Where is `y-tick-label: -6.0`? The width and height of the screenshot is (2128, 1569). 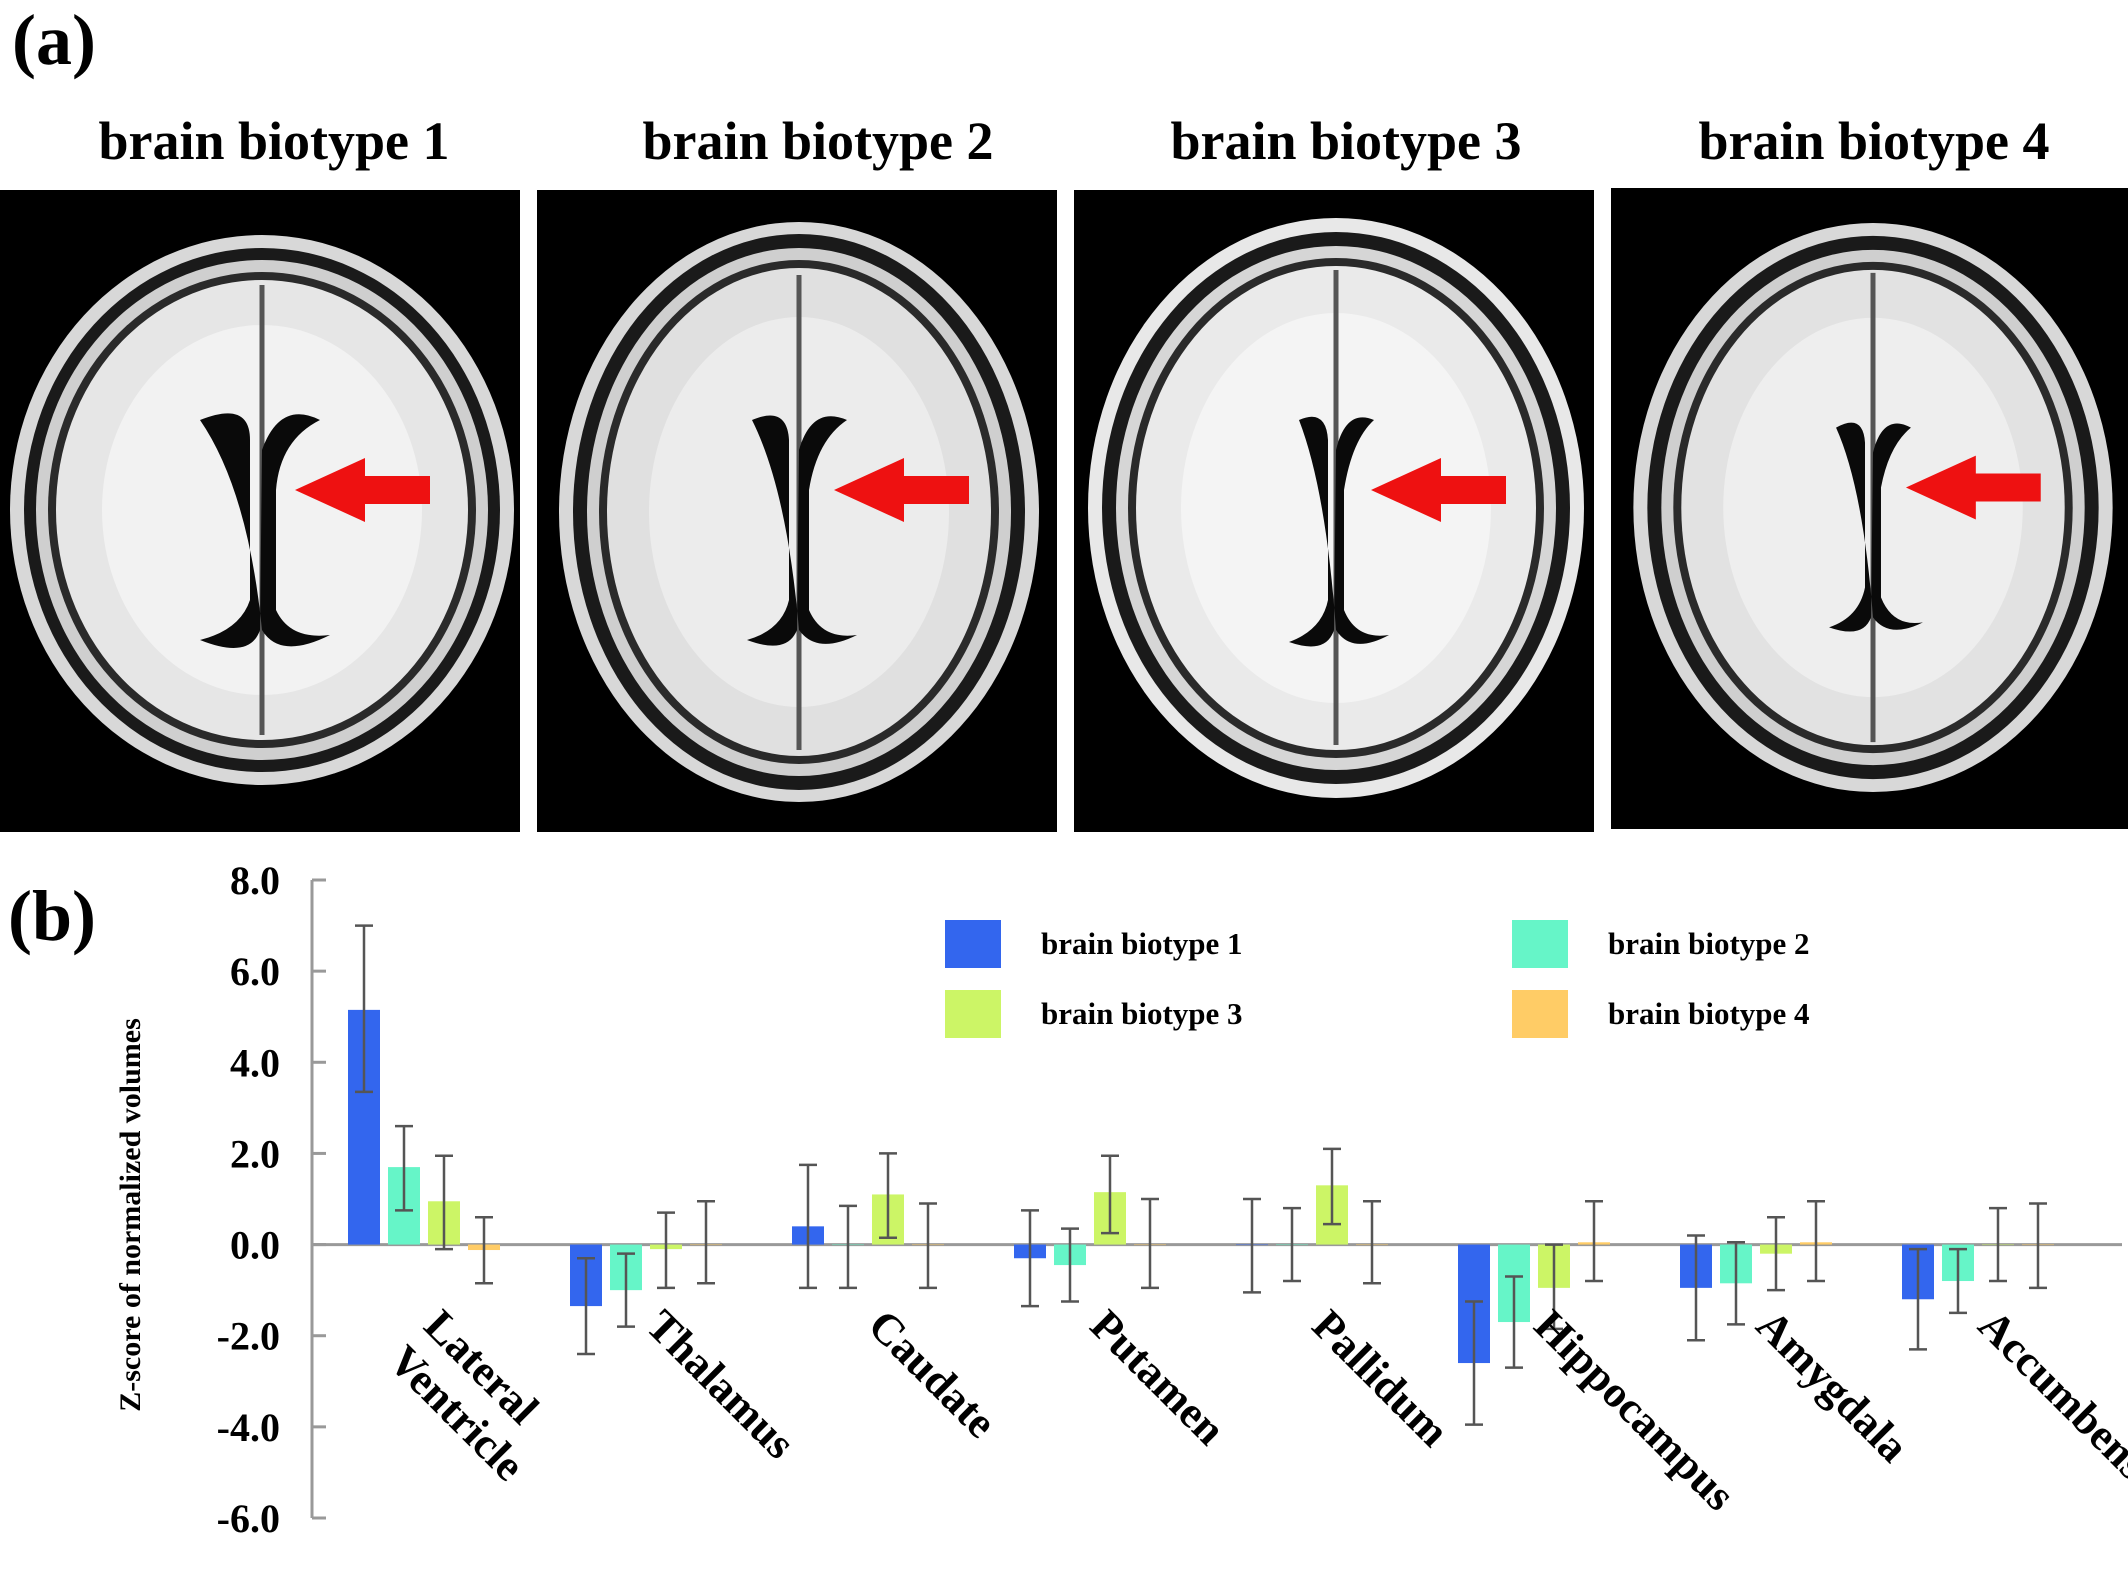 y-tick-label: -6.0 is located at coordinates (248, 1518).